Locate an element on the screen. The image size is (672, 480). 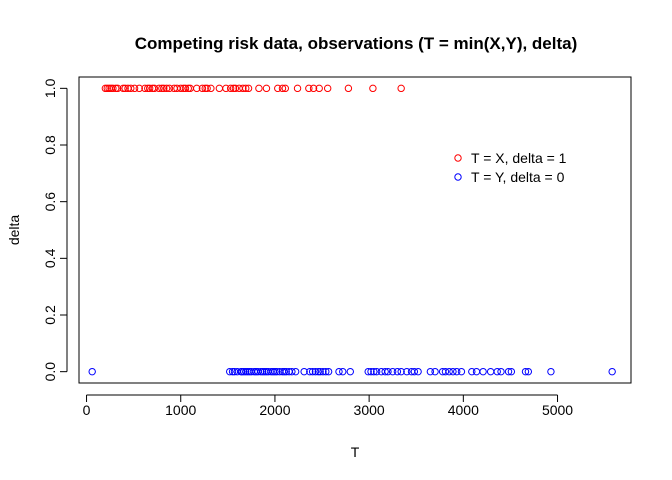
y-tick-label: 0.4 is located at coordinates (50, 258).